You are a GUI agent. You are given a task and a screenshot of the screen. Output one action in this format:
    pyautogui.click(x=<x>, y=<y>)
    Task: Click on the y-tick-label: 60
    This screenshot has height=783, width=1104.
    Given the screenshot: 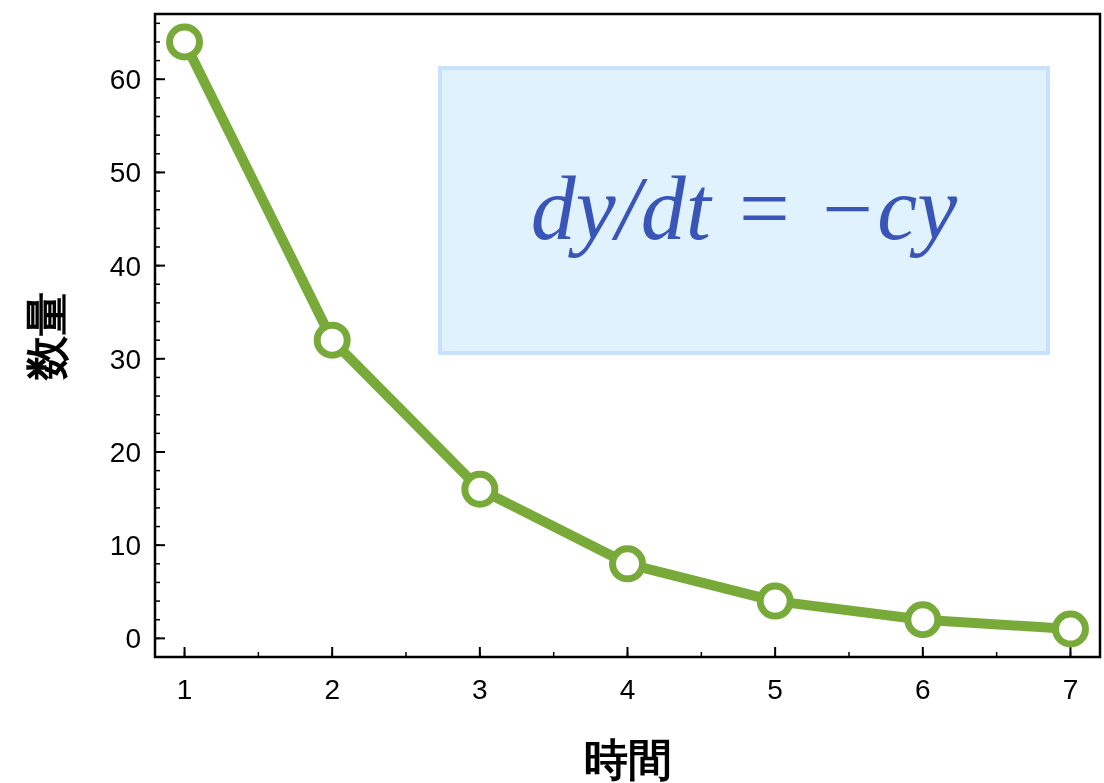 What is the action you would take?
    pyautogui.click(x=125, y=80)
    